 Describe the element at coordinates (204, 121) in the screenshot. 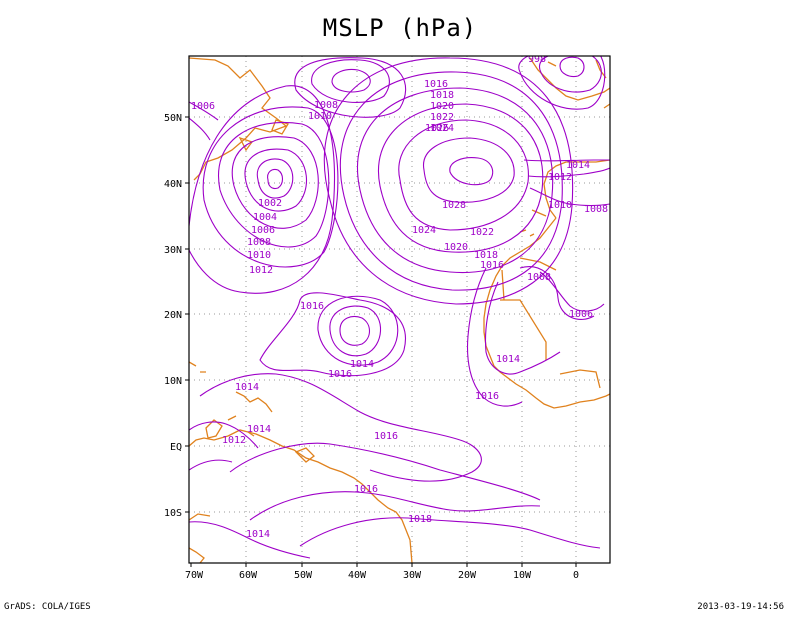

I see `isobar-1006-nw` at that location.